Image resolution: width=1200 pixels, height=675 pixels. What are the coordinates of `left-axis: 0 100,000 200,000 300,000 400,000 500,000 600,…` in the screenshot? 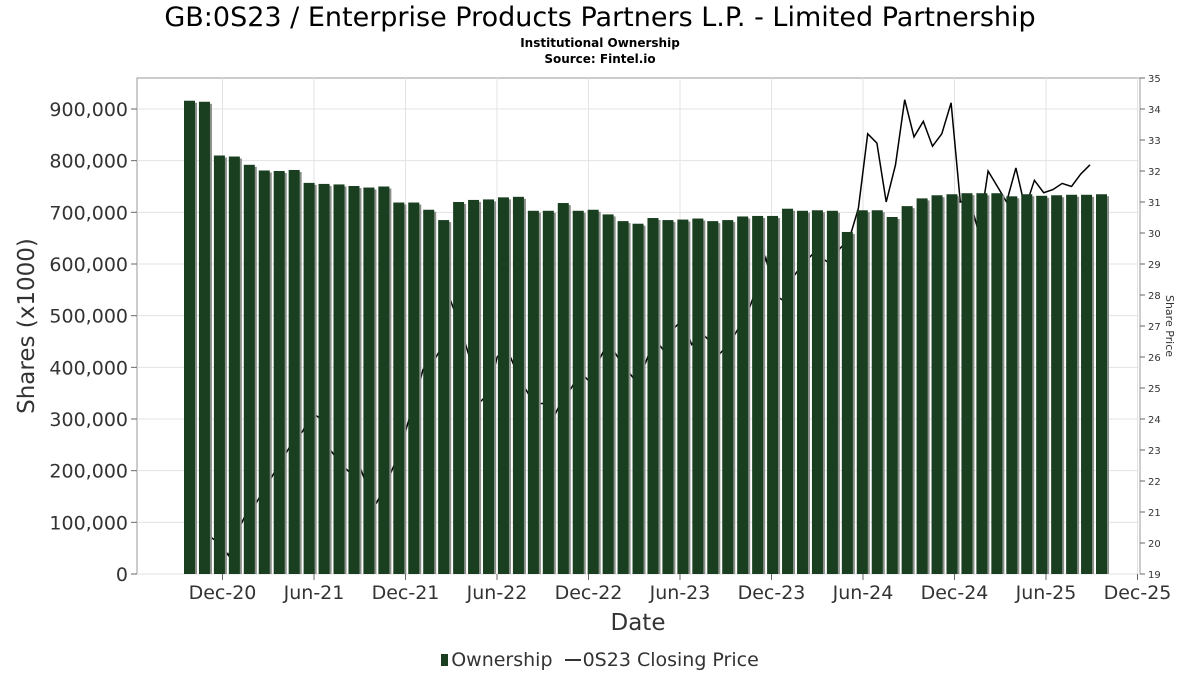 It's located at (93, 342).